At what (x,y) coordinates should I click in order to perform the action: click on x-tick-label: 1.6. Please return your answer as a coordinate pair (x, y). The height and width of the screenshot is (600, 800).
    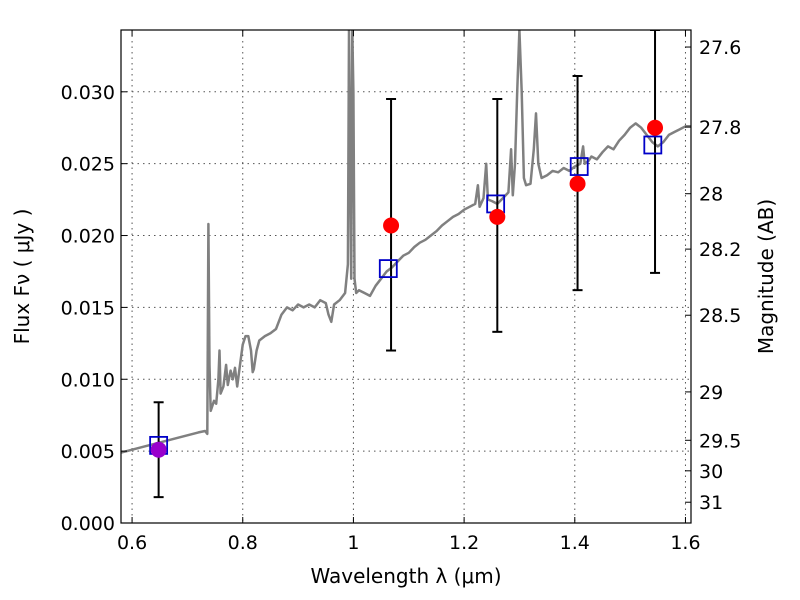
    Looking at the image, I should click on (685, 543).